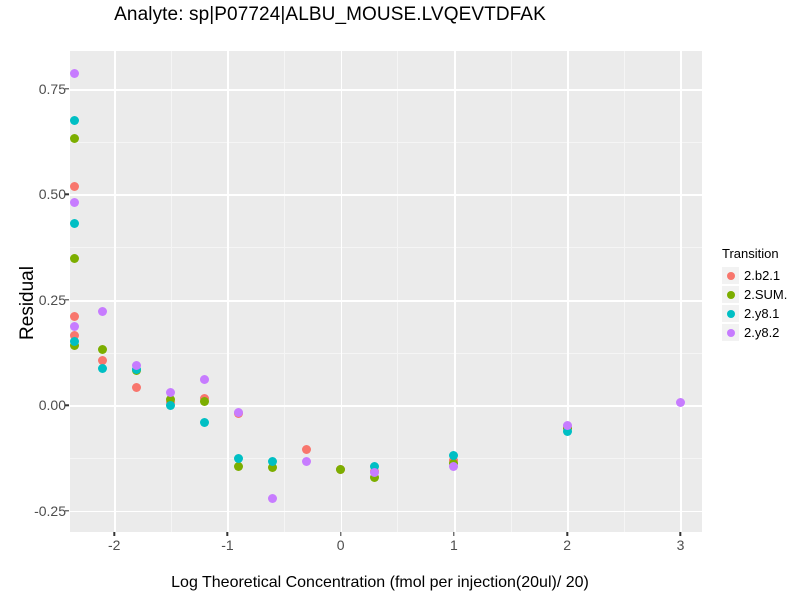 Image resolution: width=800 pixels, height=600 pixels. What do you see at coordinates (50, 510) in the screenshot?
I see `y-axis-tick-label: -0.25` at bounding box center [50, 510].